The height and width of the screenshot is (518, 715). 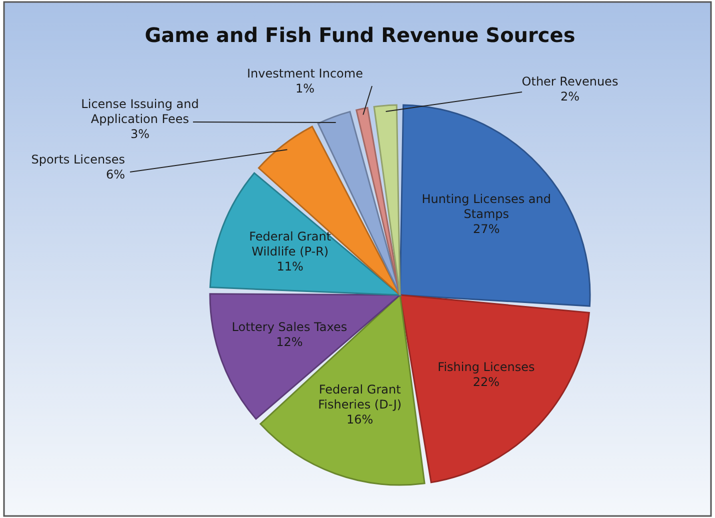 I want to click on chart-title: Game and Fish Fund Revenue Sources, so click(x=360, y=35).